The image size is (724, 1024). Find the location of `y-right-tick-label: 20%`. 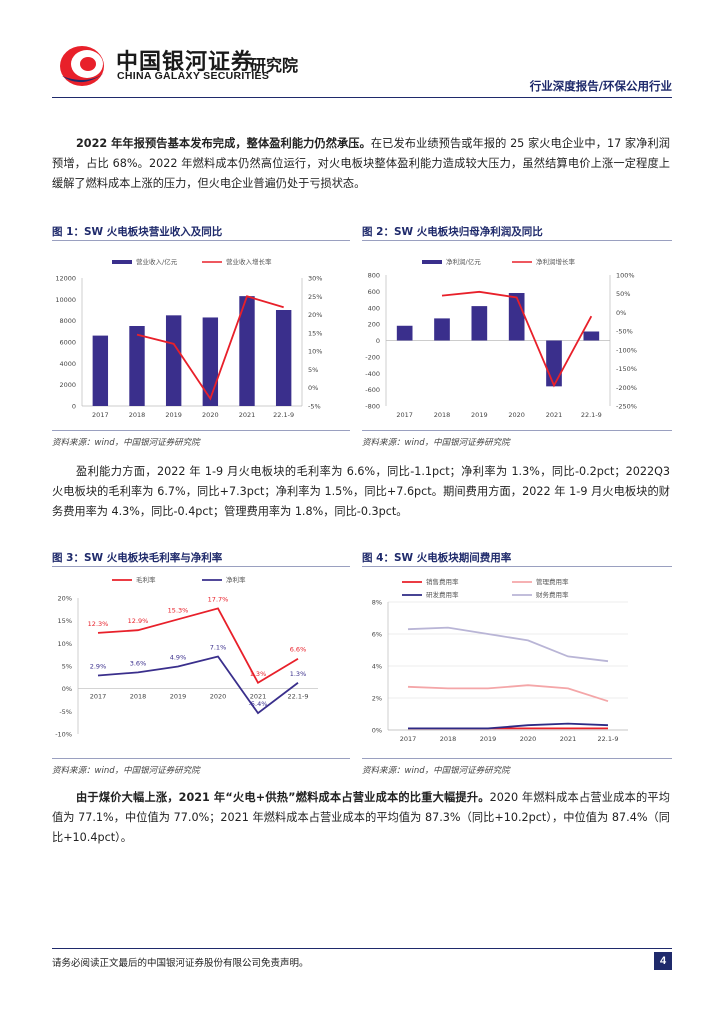

y-right-tick-label: 20% is located at coordinates (315, 315).